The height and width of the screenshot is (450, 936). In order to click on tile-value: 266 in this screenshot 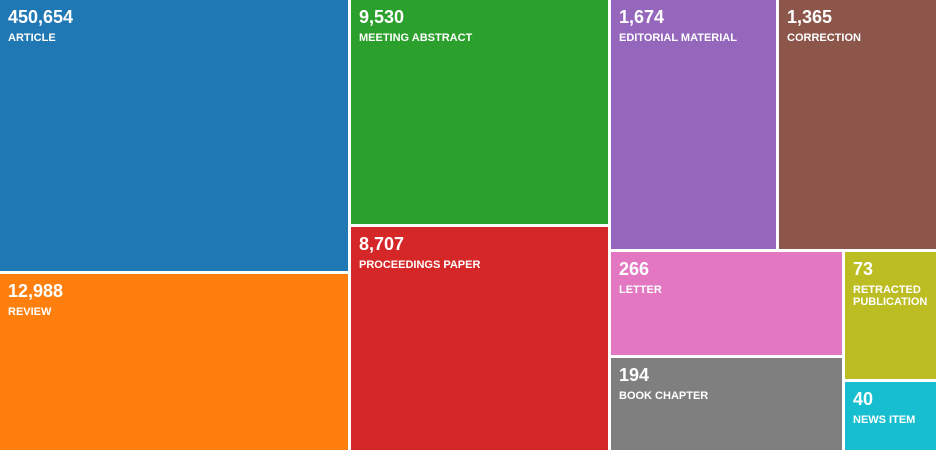, I will do `click(634, 269)`.